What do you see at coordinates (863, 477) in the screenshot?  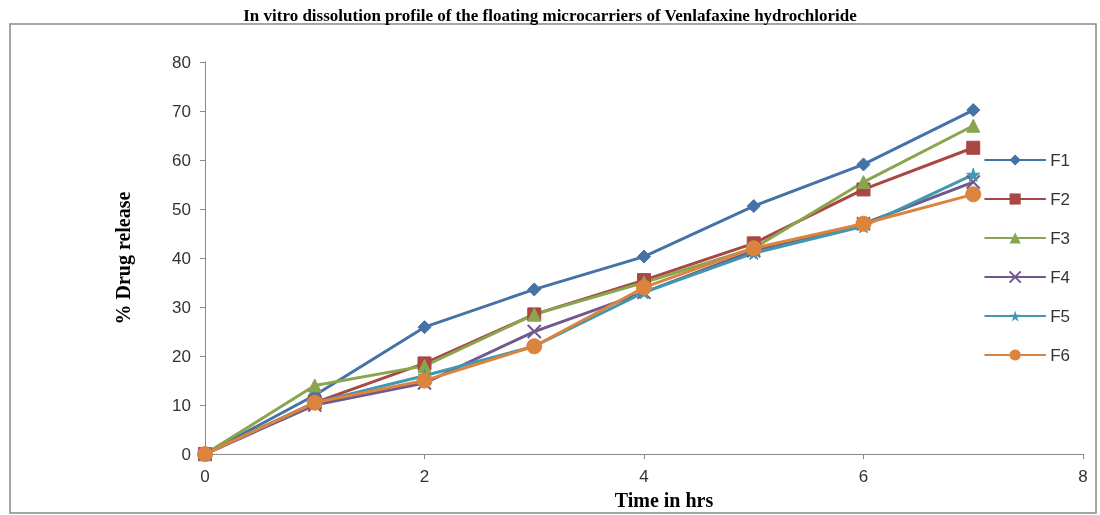 I see `x-tick-label: 6` at bounding box center [863, 477].